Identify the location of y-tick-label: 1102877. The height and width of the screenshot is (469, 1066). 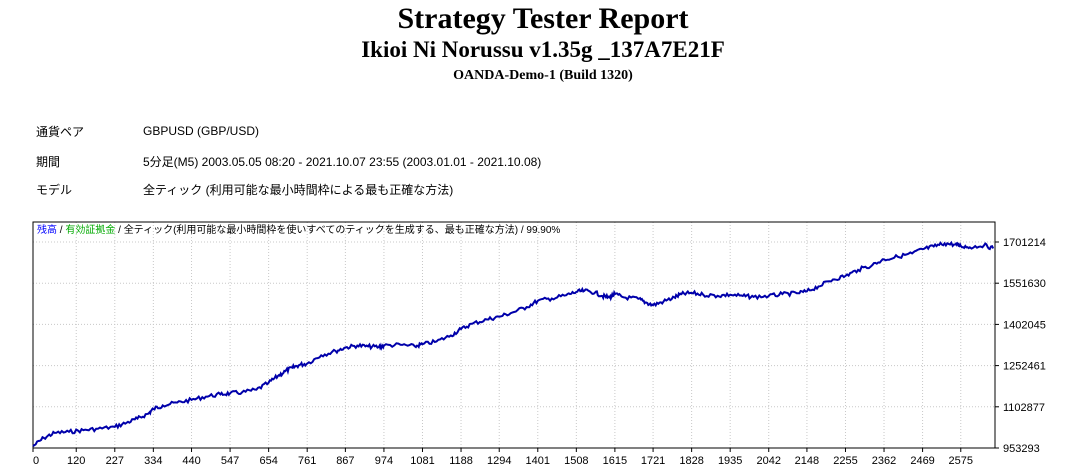
(1024, 408).